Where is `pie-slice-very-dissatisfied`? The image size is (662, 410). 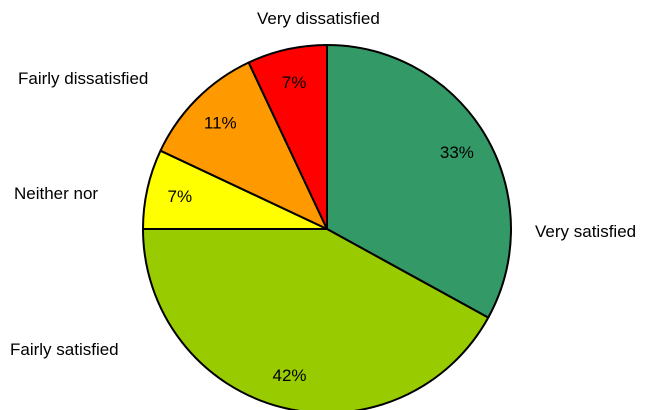 pie-slice-very-dissatisfied is located at coordinates (287, 137).